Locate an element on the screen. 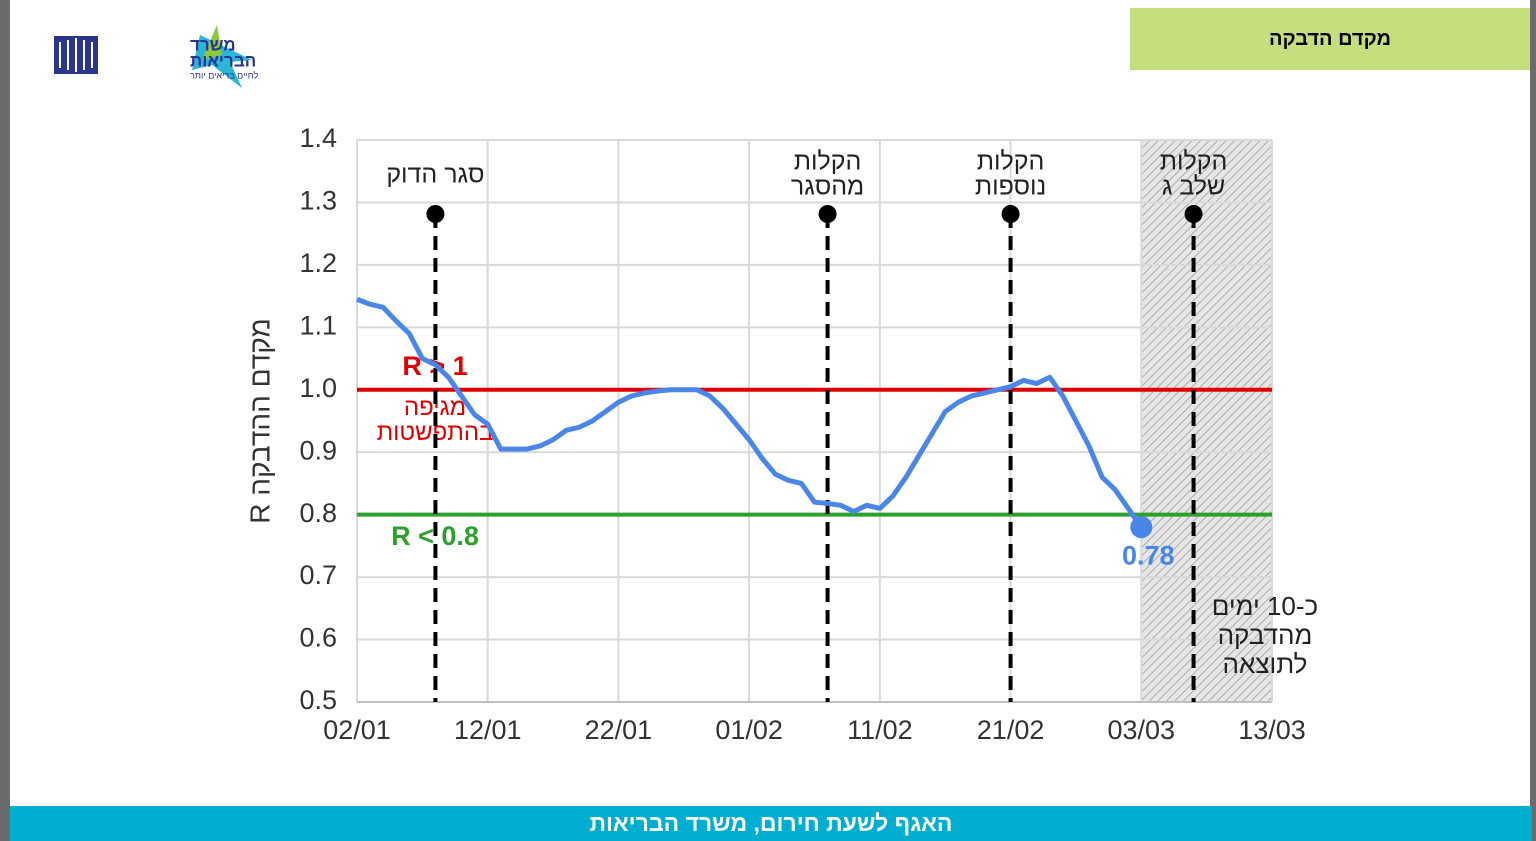 The height and width of the screenshot is (841, 1536). x-tick-label: 03/03 is located at coordinates (1141, 730).